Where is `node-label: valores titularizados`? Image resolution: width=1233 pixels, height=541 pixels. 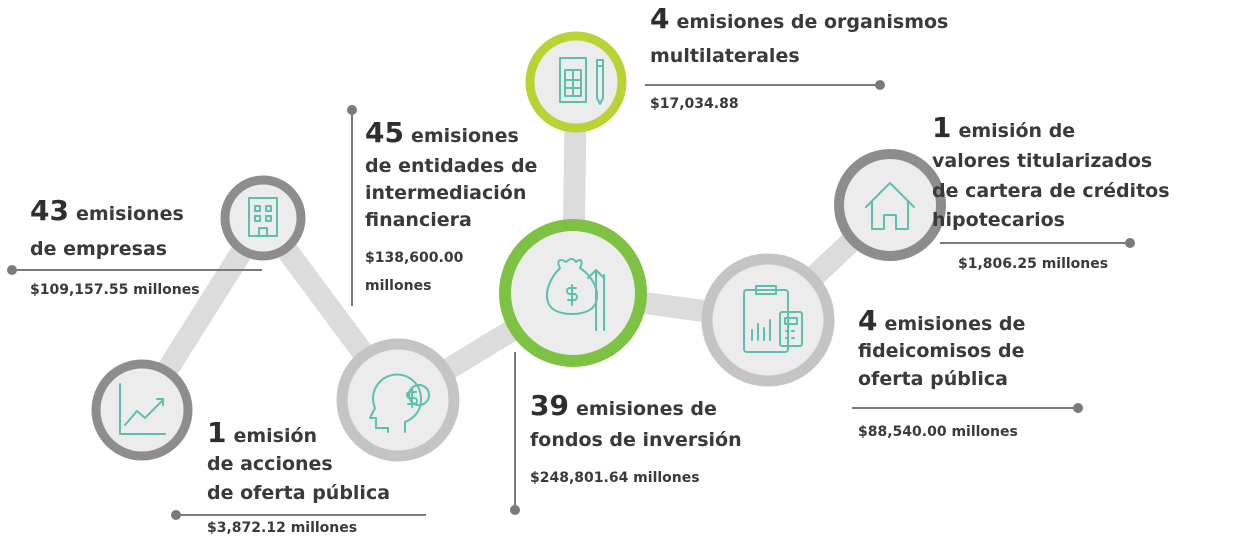
node-label: valores titularizados is located at coordinates (1042, 161).